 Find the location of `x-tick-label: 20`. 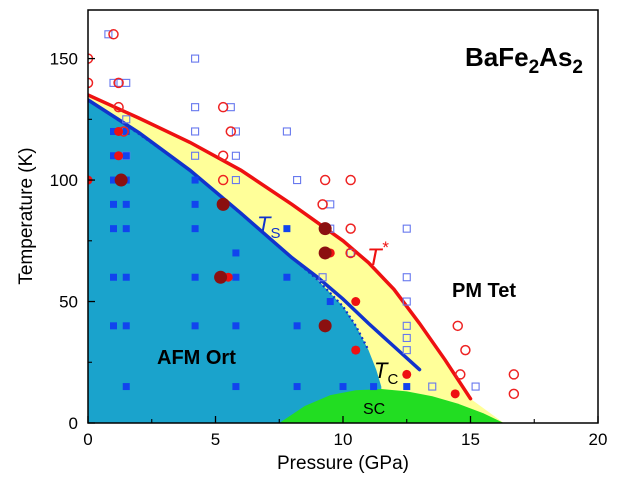

x-tick-label: 20 is located at coordinates (598, 439).